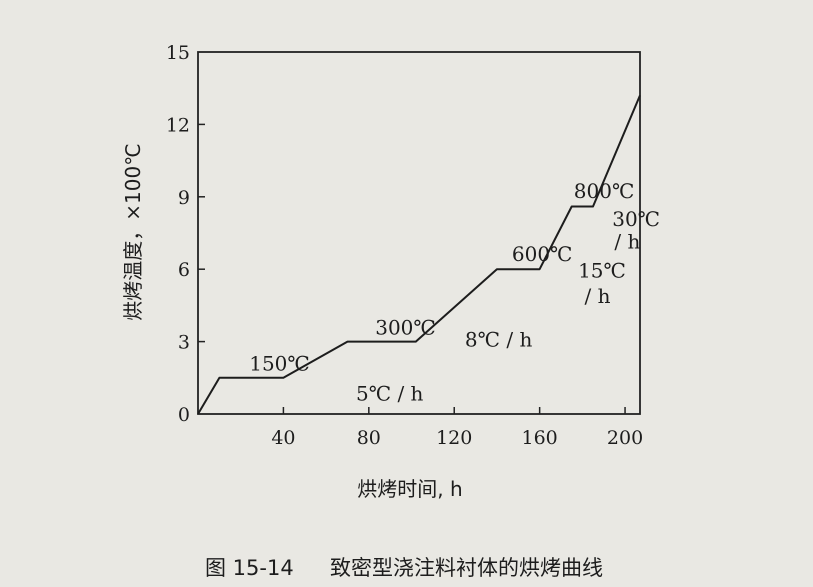 Image resolution: width=813 pixels, height=587 pixels. I want to click on annotation-label: 15℃, so click(602, 271).